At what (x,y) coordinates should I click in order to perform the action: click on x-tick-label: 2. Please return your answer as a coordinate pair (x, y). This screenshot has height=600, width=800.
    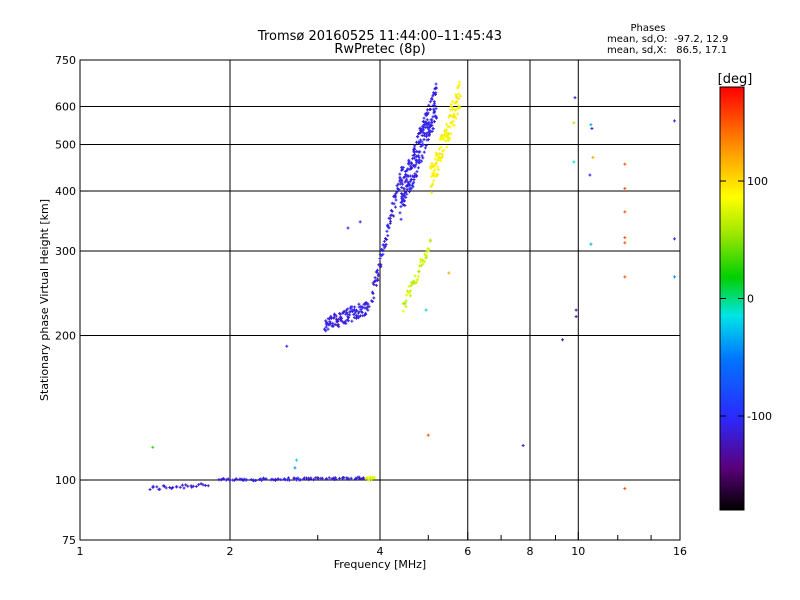
    Looking at the image, I should click on (230, 551).